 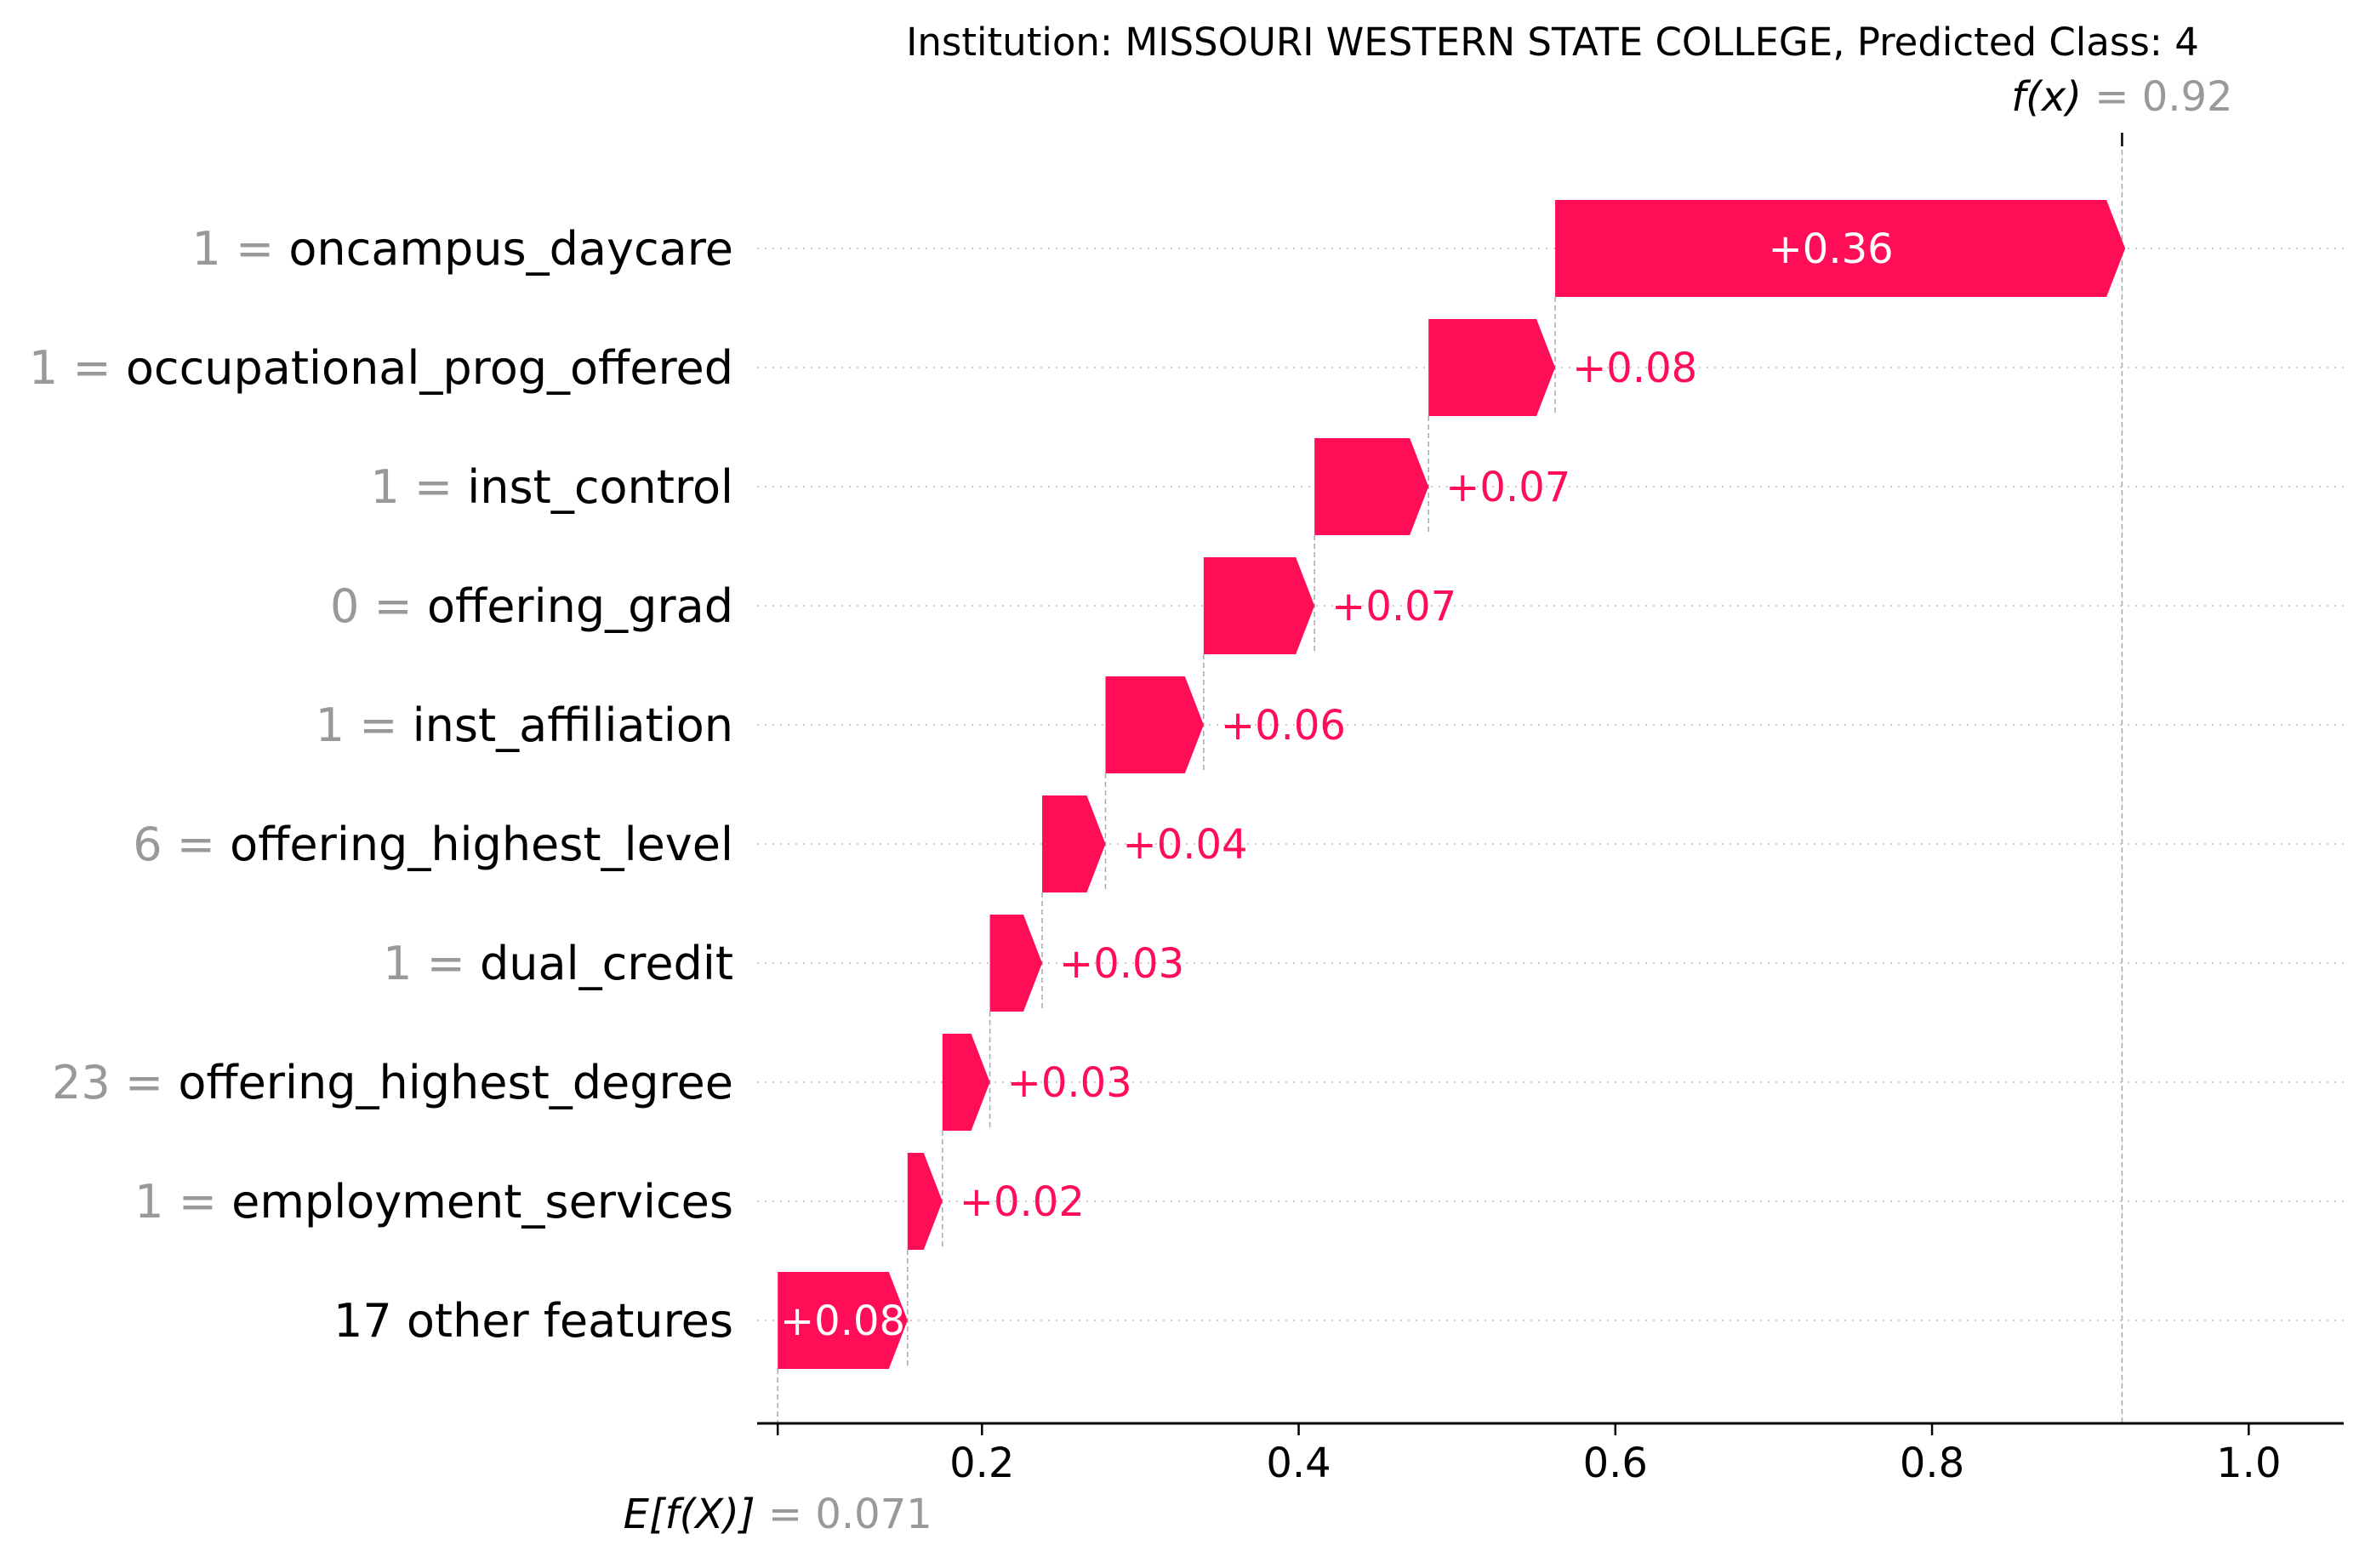 What do you see at coordinates (1831, 249) in the screenshot?
I see `bar-value-label: +0.36` at bounding box center [1831, 249].